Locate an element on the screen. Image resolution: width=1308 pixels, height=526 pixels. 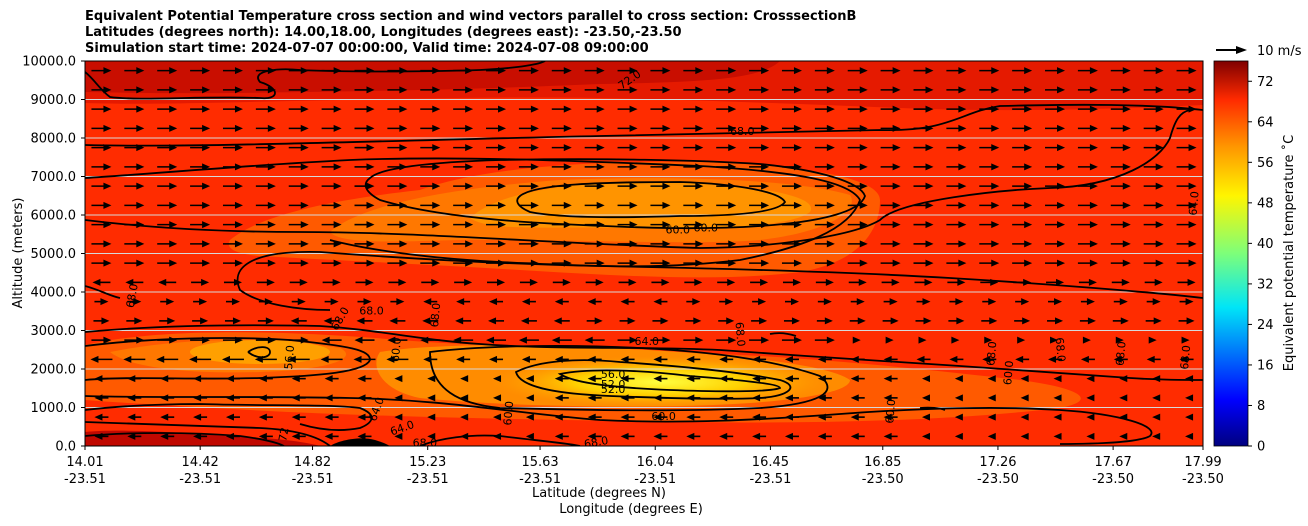
contour-label: 60.0 is located at coordinates (508, 413).